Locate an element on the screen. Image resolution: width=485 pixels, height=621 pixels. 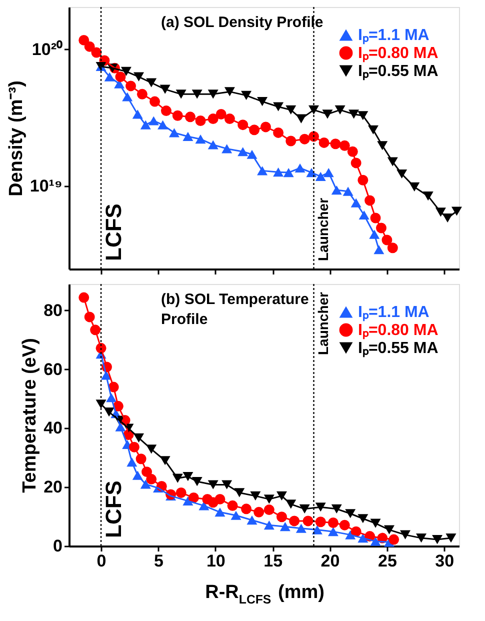
x-tick-label: 15 is located at coordinates (273, 561).